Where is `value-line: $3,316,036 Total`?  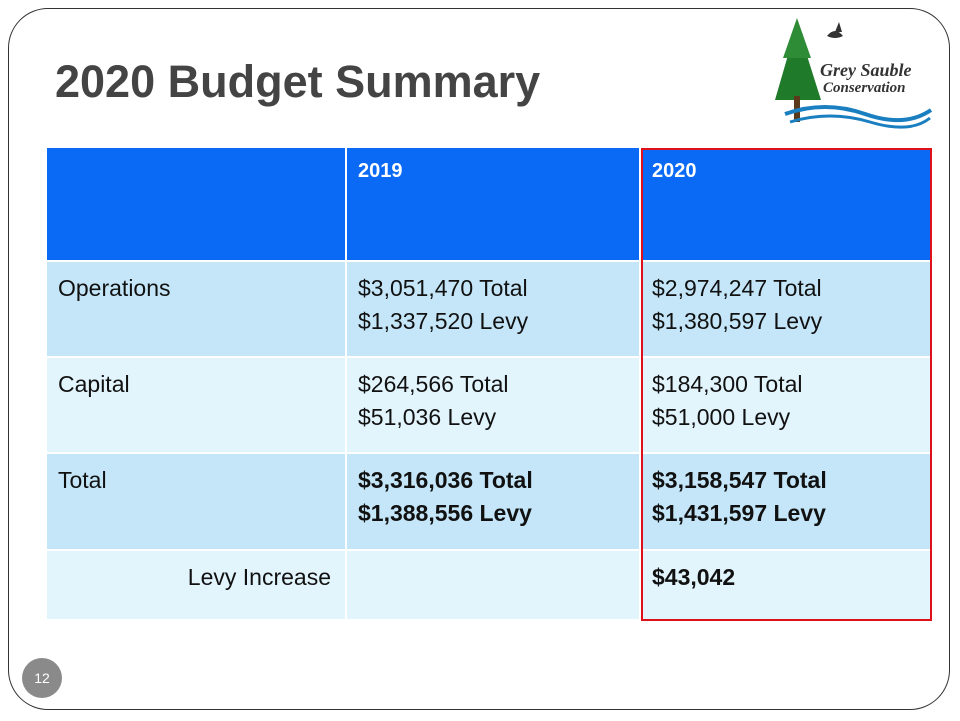
value-line: $3,316,036 Total is located at coordinates (445, 480).